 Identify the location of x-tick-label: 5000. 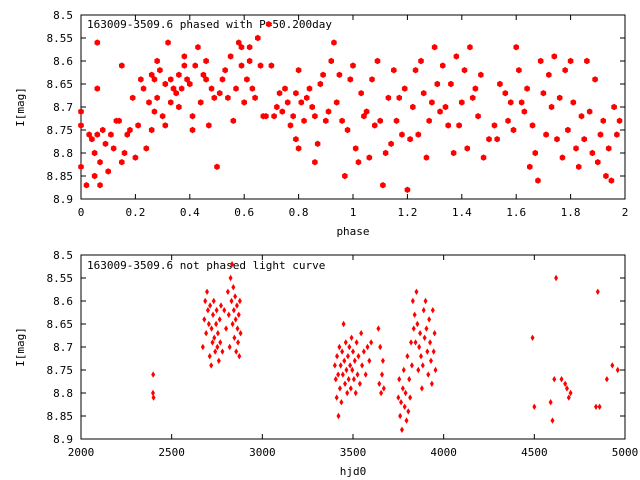
(625, 452).